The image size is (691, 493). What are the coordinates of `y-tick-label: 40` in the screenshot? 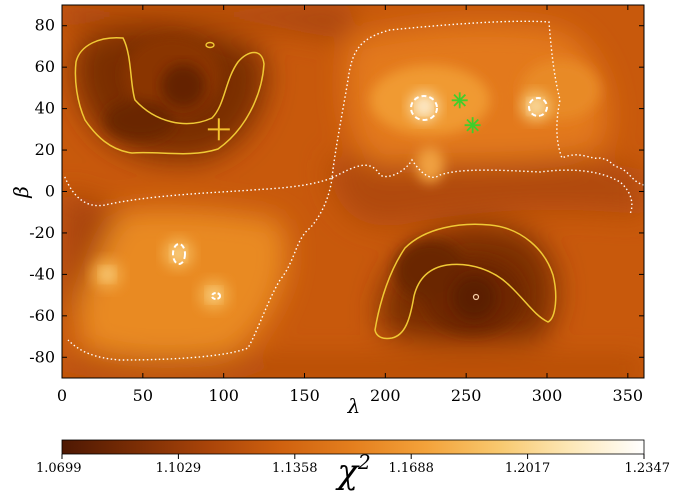 It's located at (45, 108).